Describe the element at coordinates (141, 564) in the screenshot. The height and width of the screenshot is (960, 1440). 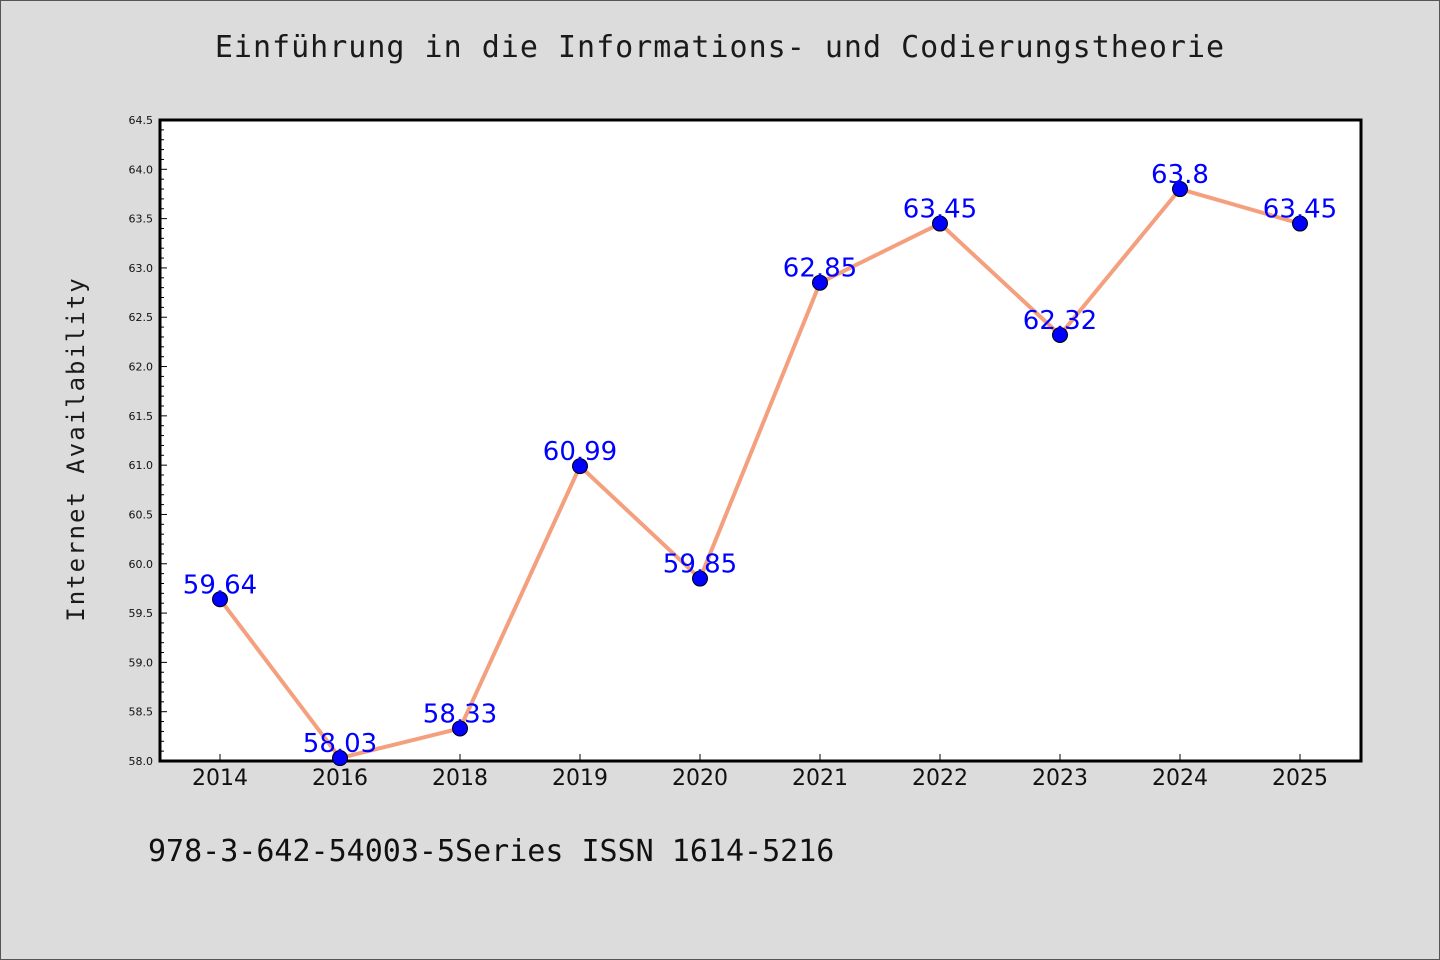
I see `y-tick-label: 60.0` at that location.